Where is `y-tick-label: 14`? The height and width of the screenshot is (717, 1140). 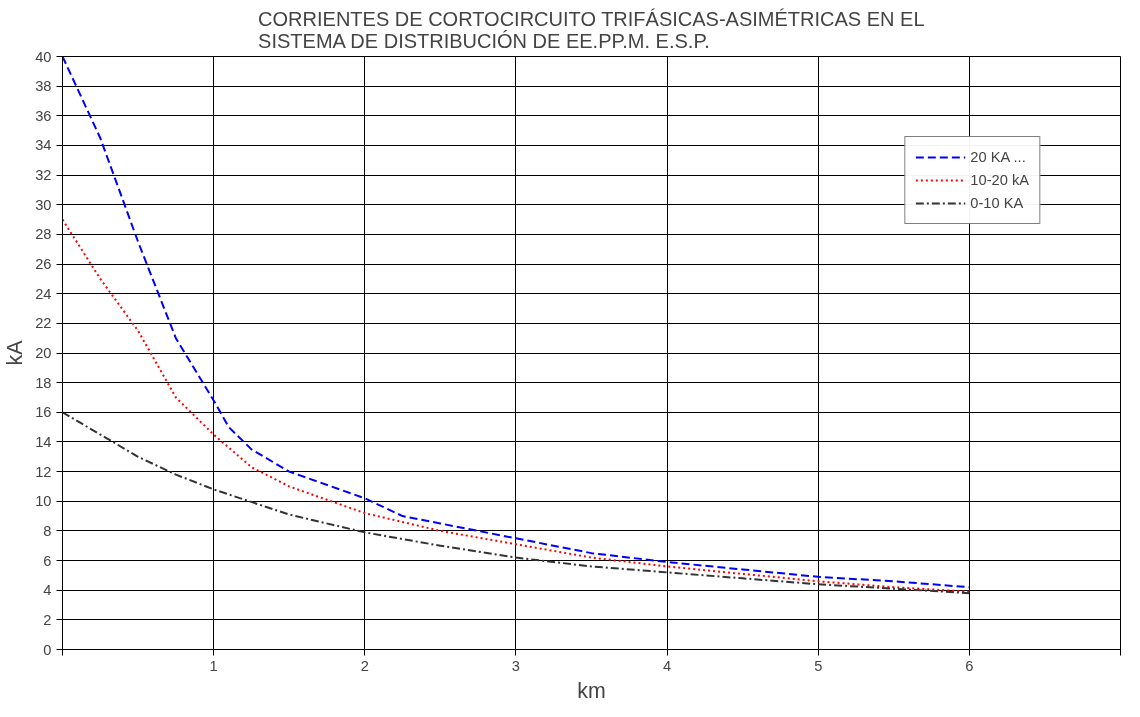
y-tick-label: 14 is located at coordinates (43, 441).